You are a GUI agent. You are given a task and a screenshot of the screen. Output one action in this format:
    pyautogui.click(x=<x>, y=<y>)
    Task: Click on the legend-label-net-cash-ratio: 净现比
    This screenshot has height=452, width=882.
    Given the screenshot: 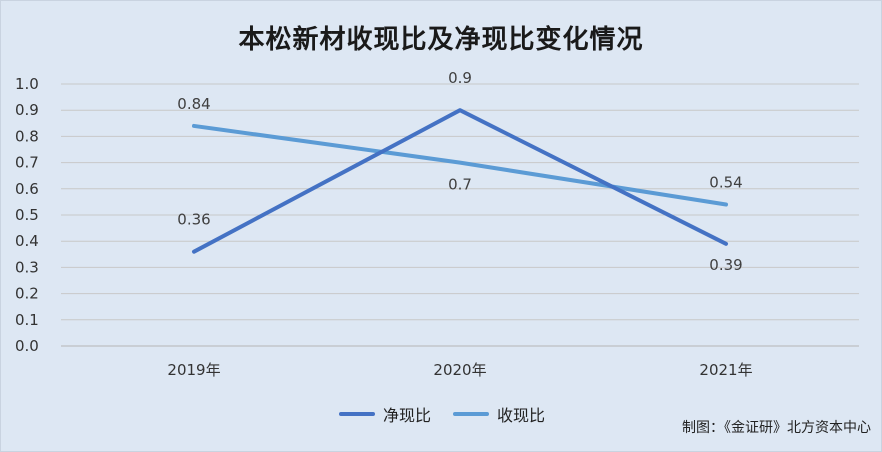 What is the action you would take?
    pyautogui.click(x=407, y=415)
    